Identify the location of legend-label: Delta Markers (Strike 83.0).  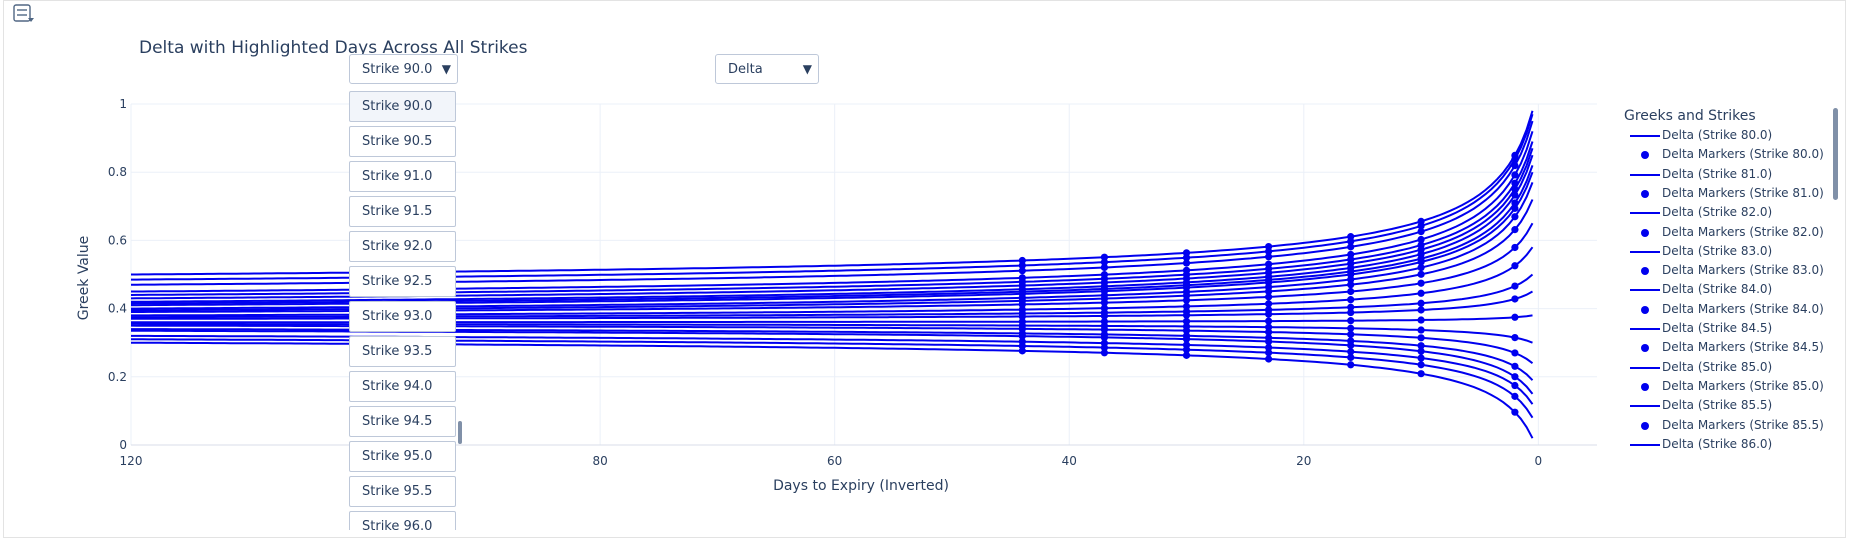
(1743, 270).